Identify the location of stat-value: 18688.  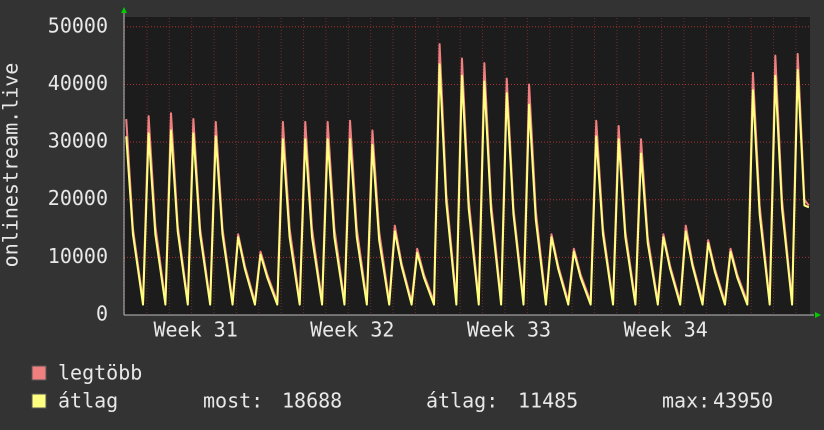
(312, 401).